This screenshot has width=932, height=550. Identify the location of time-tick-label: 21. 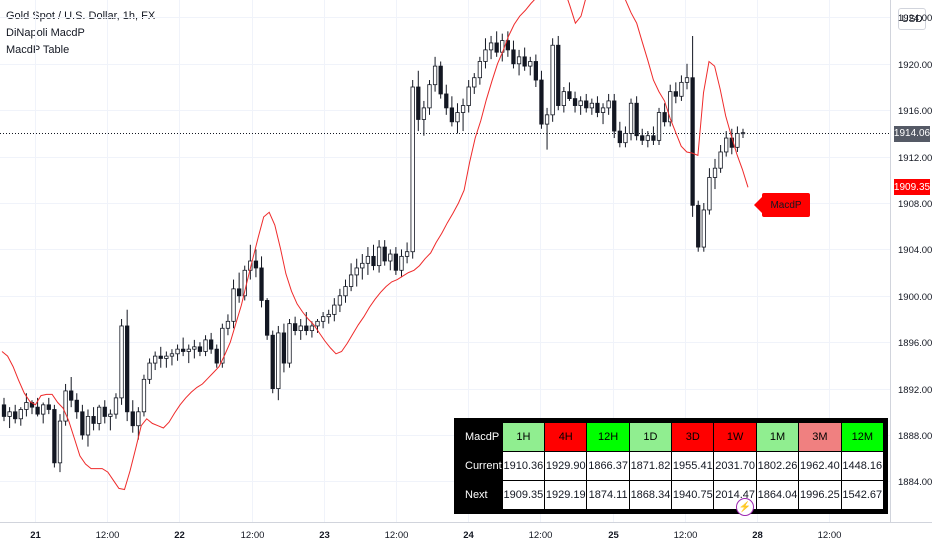
(35, 535).